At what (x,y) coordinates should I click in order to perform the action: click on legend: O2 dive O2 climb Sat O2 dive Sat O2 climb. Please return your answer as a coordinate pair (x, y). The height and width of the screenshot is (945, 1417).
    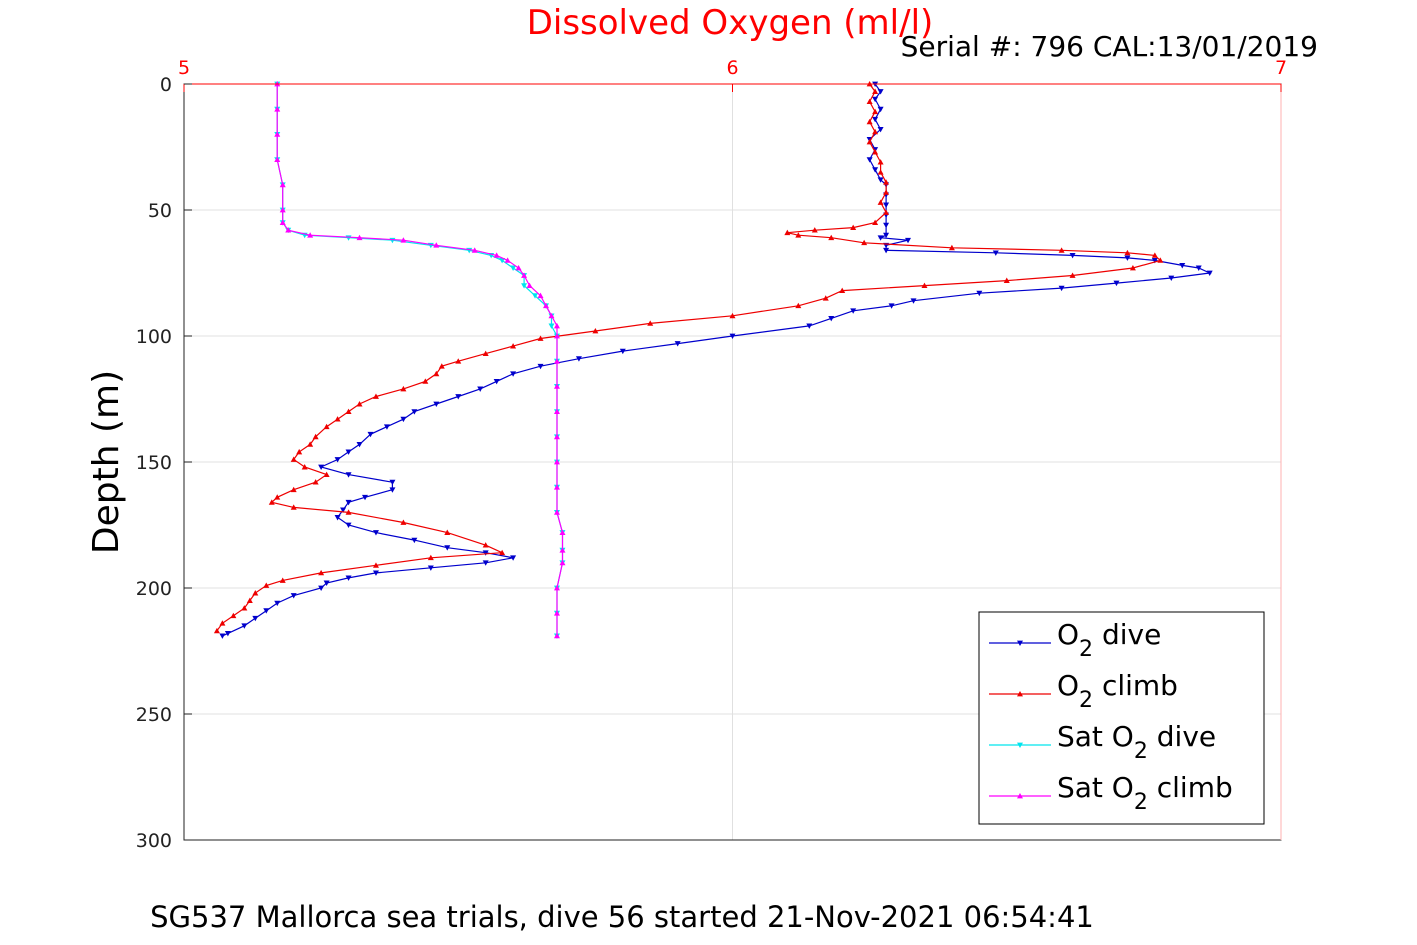
    Looking at the image, I should click on (1121, 718).